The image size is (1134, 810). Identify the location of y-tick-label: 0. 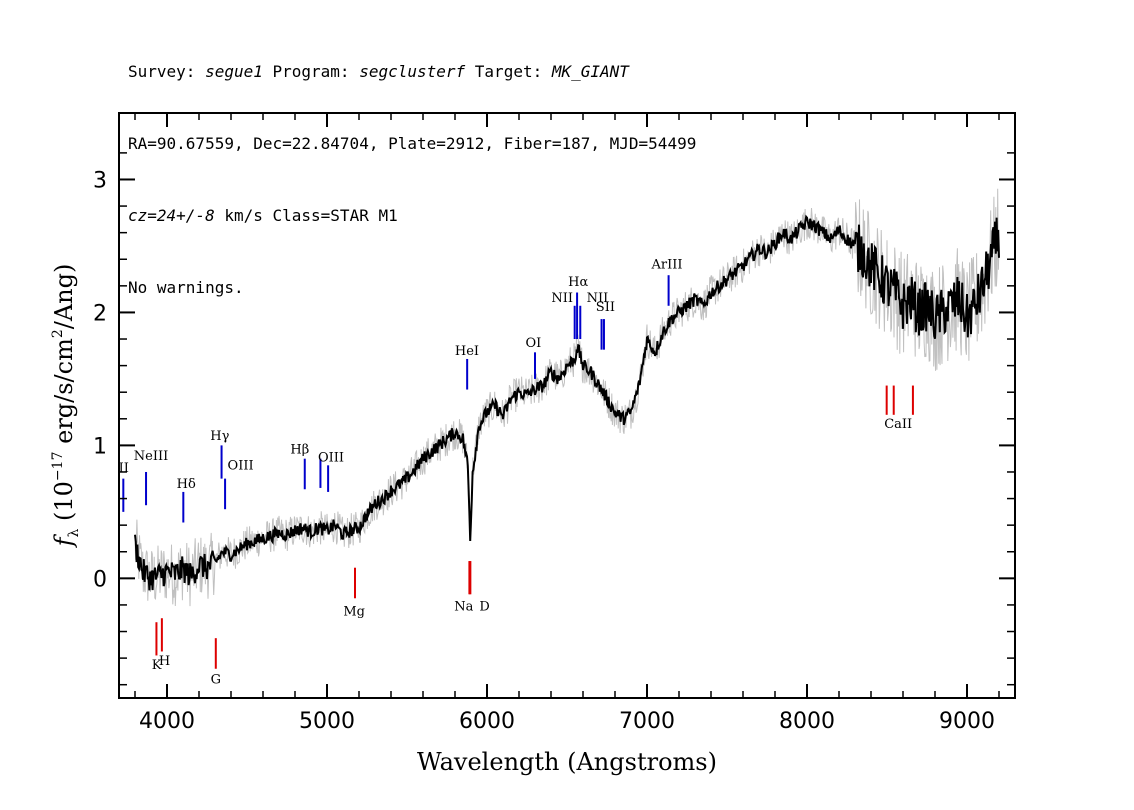
(100, 579).